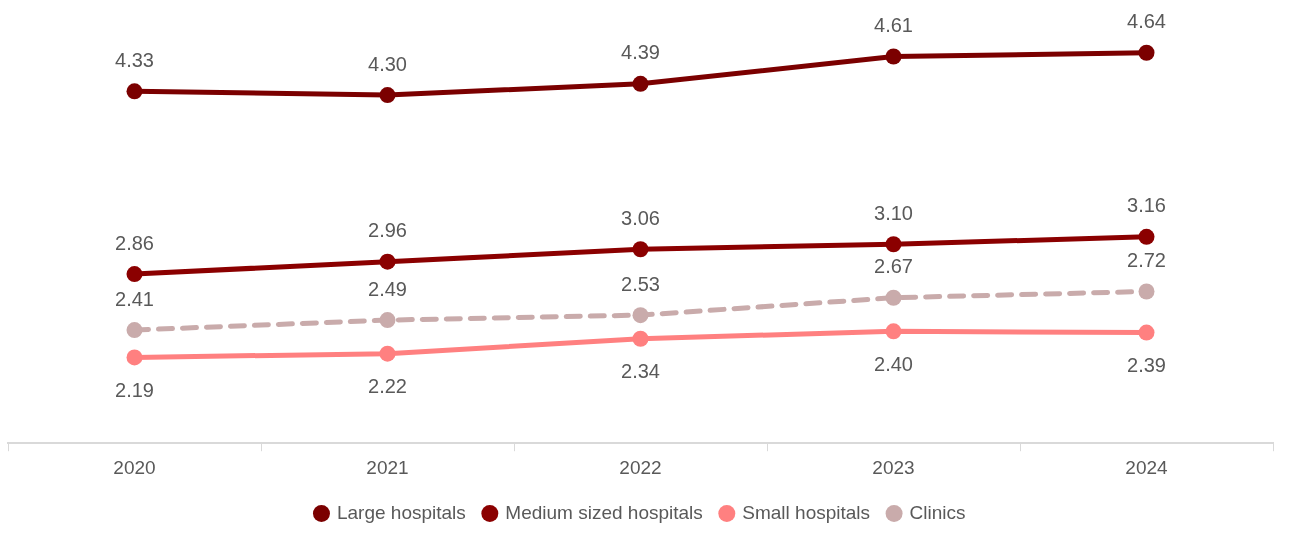 Image resolution: width=1291 pixels, height=537 pixels. Describe the element at coordinates (893, 25) in the screenshot. I see `data-label: 4.61` at that location.